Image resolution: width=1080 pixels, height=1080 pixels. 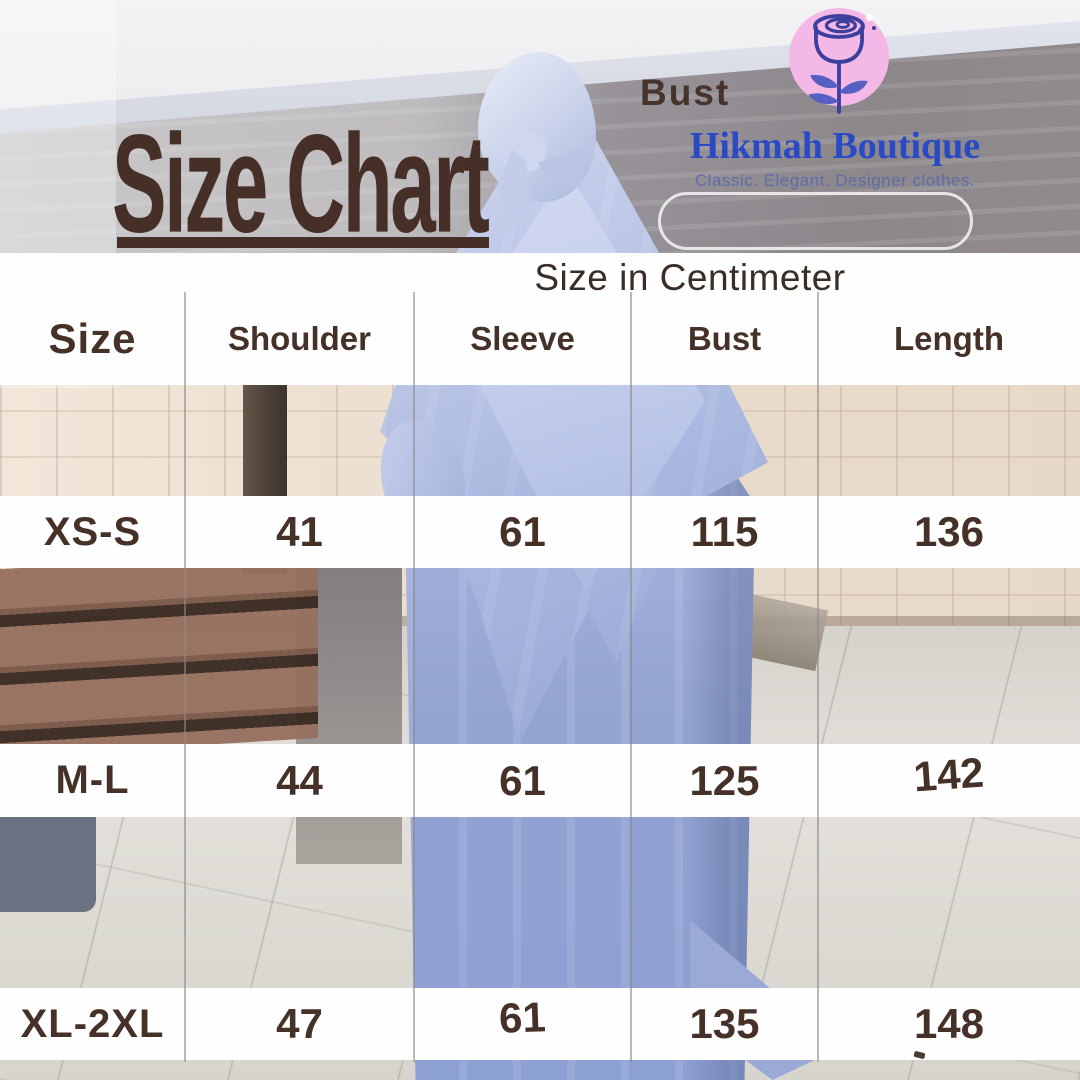 I want to click on table-row: XL-2XL 47 61 135 148, so click(x=540, y=1024).